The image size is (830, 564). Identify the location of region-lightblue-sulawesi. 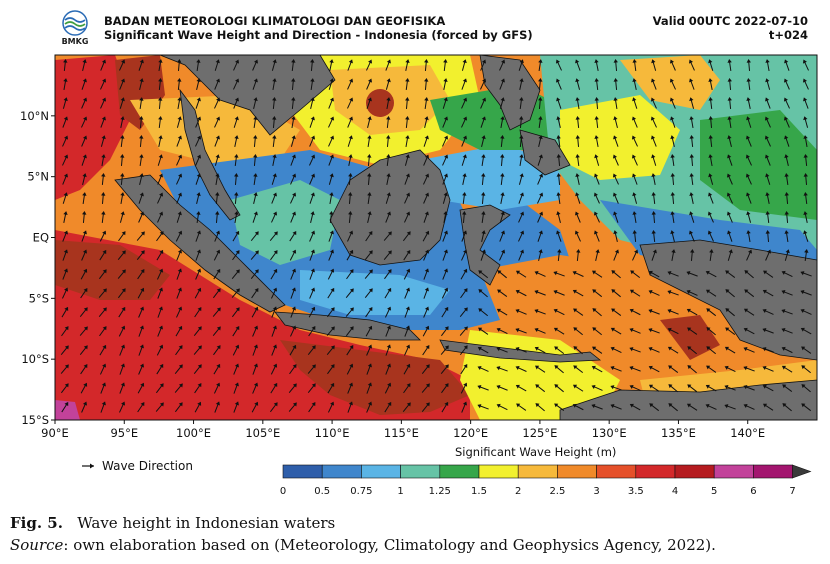
(490, 177).